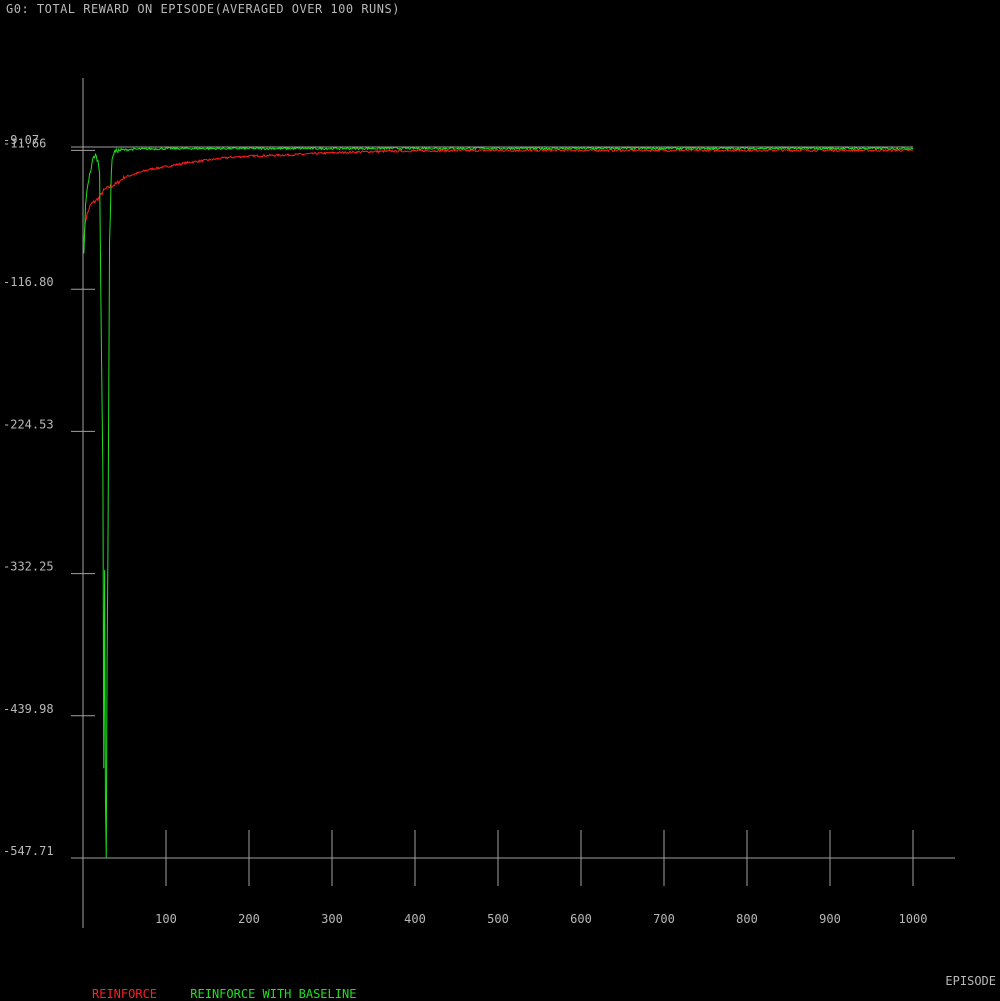  I want to click on x-tick-label: 900, so click(830, 919).